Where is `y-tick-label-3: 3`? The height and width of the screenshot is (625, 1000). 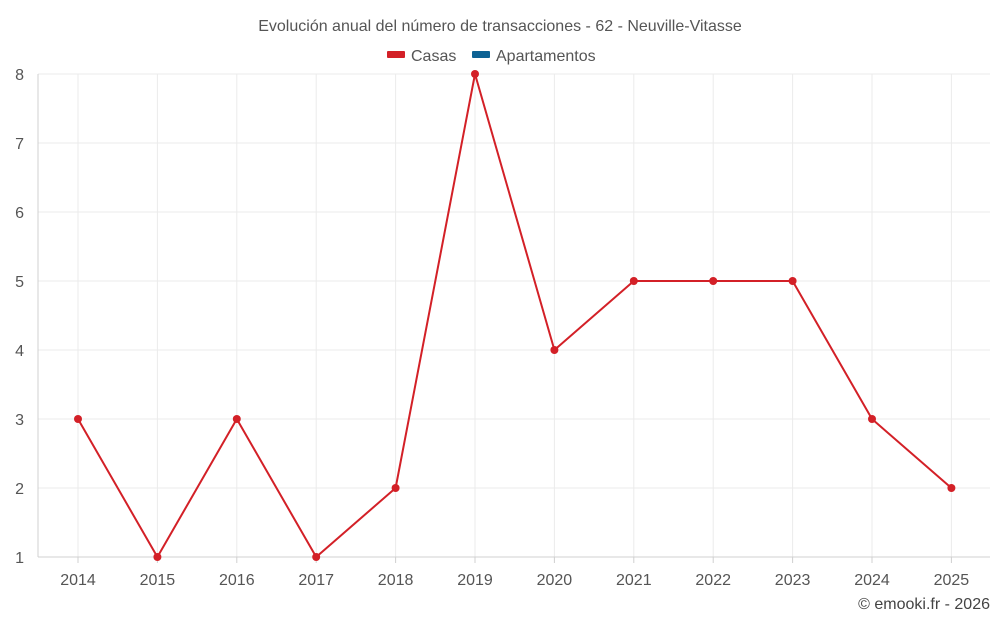 y-tick-label-3: 3 is located at coordinates (19, 420).